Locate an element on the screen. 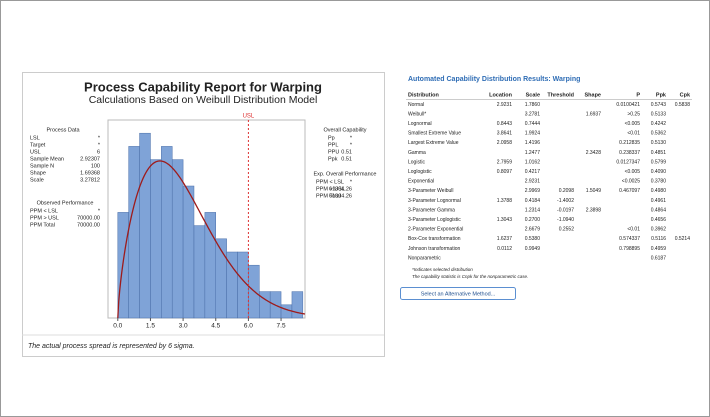  table-cell: 0.0112 is located at coordinates (504, 249).